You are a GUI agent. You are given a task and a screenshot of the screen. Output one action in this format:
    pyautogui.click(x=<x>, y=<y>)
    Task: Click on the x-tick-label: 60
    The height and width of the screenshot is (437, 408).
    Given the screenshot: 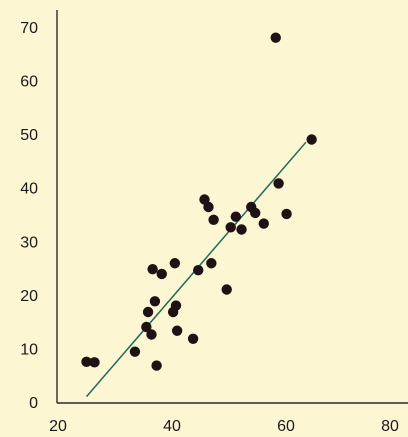 What is the action you would take?
    pyautogui.click(x=286, y=426)
    